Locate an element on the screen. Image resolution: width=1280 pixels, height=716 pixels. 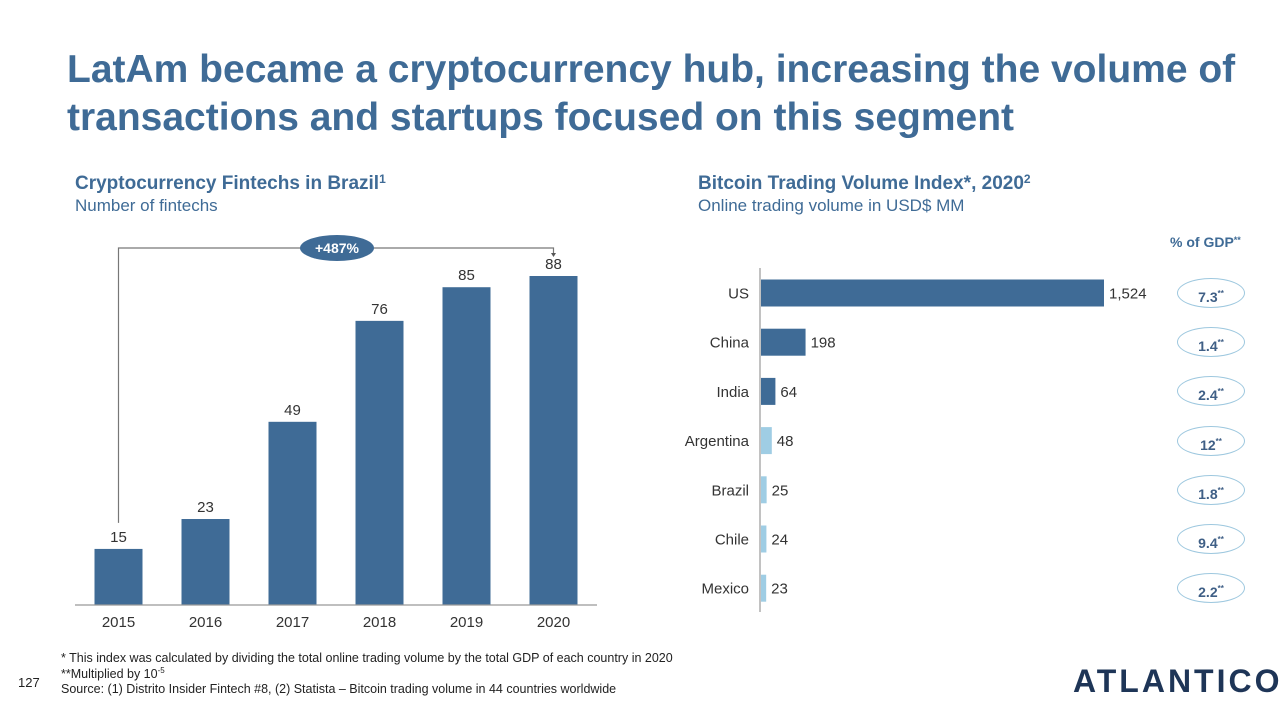
right-chart-subtitle: Online trading volume in USD$ MM is located at coordinates (831, 205).